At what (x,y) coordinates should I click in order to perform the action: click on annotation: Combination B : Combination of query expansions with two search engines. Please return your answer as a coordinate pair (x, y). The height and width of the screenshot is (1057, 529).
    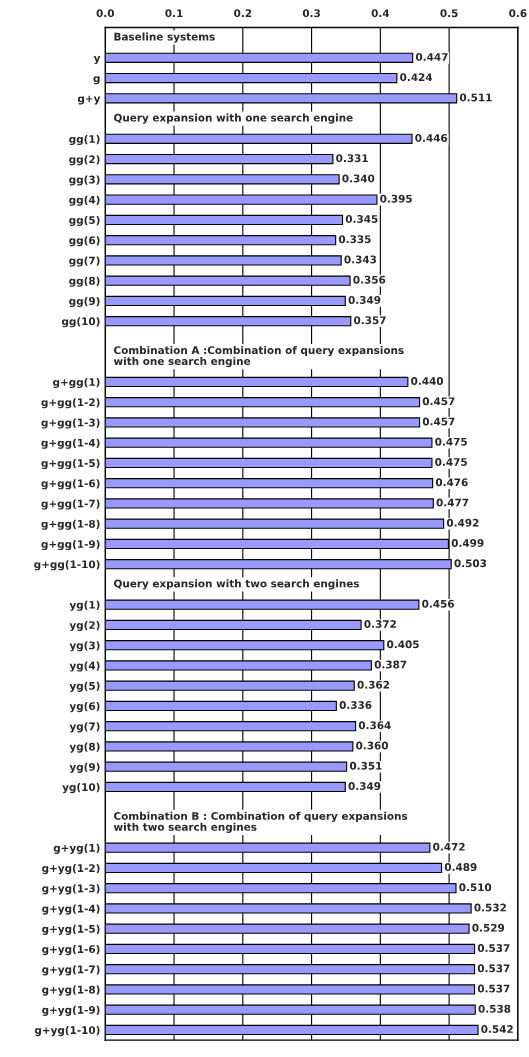
    Looking at the image, I should click on (260, 822).